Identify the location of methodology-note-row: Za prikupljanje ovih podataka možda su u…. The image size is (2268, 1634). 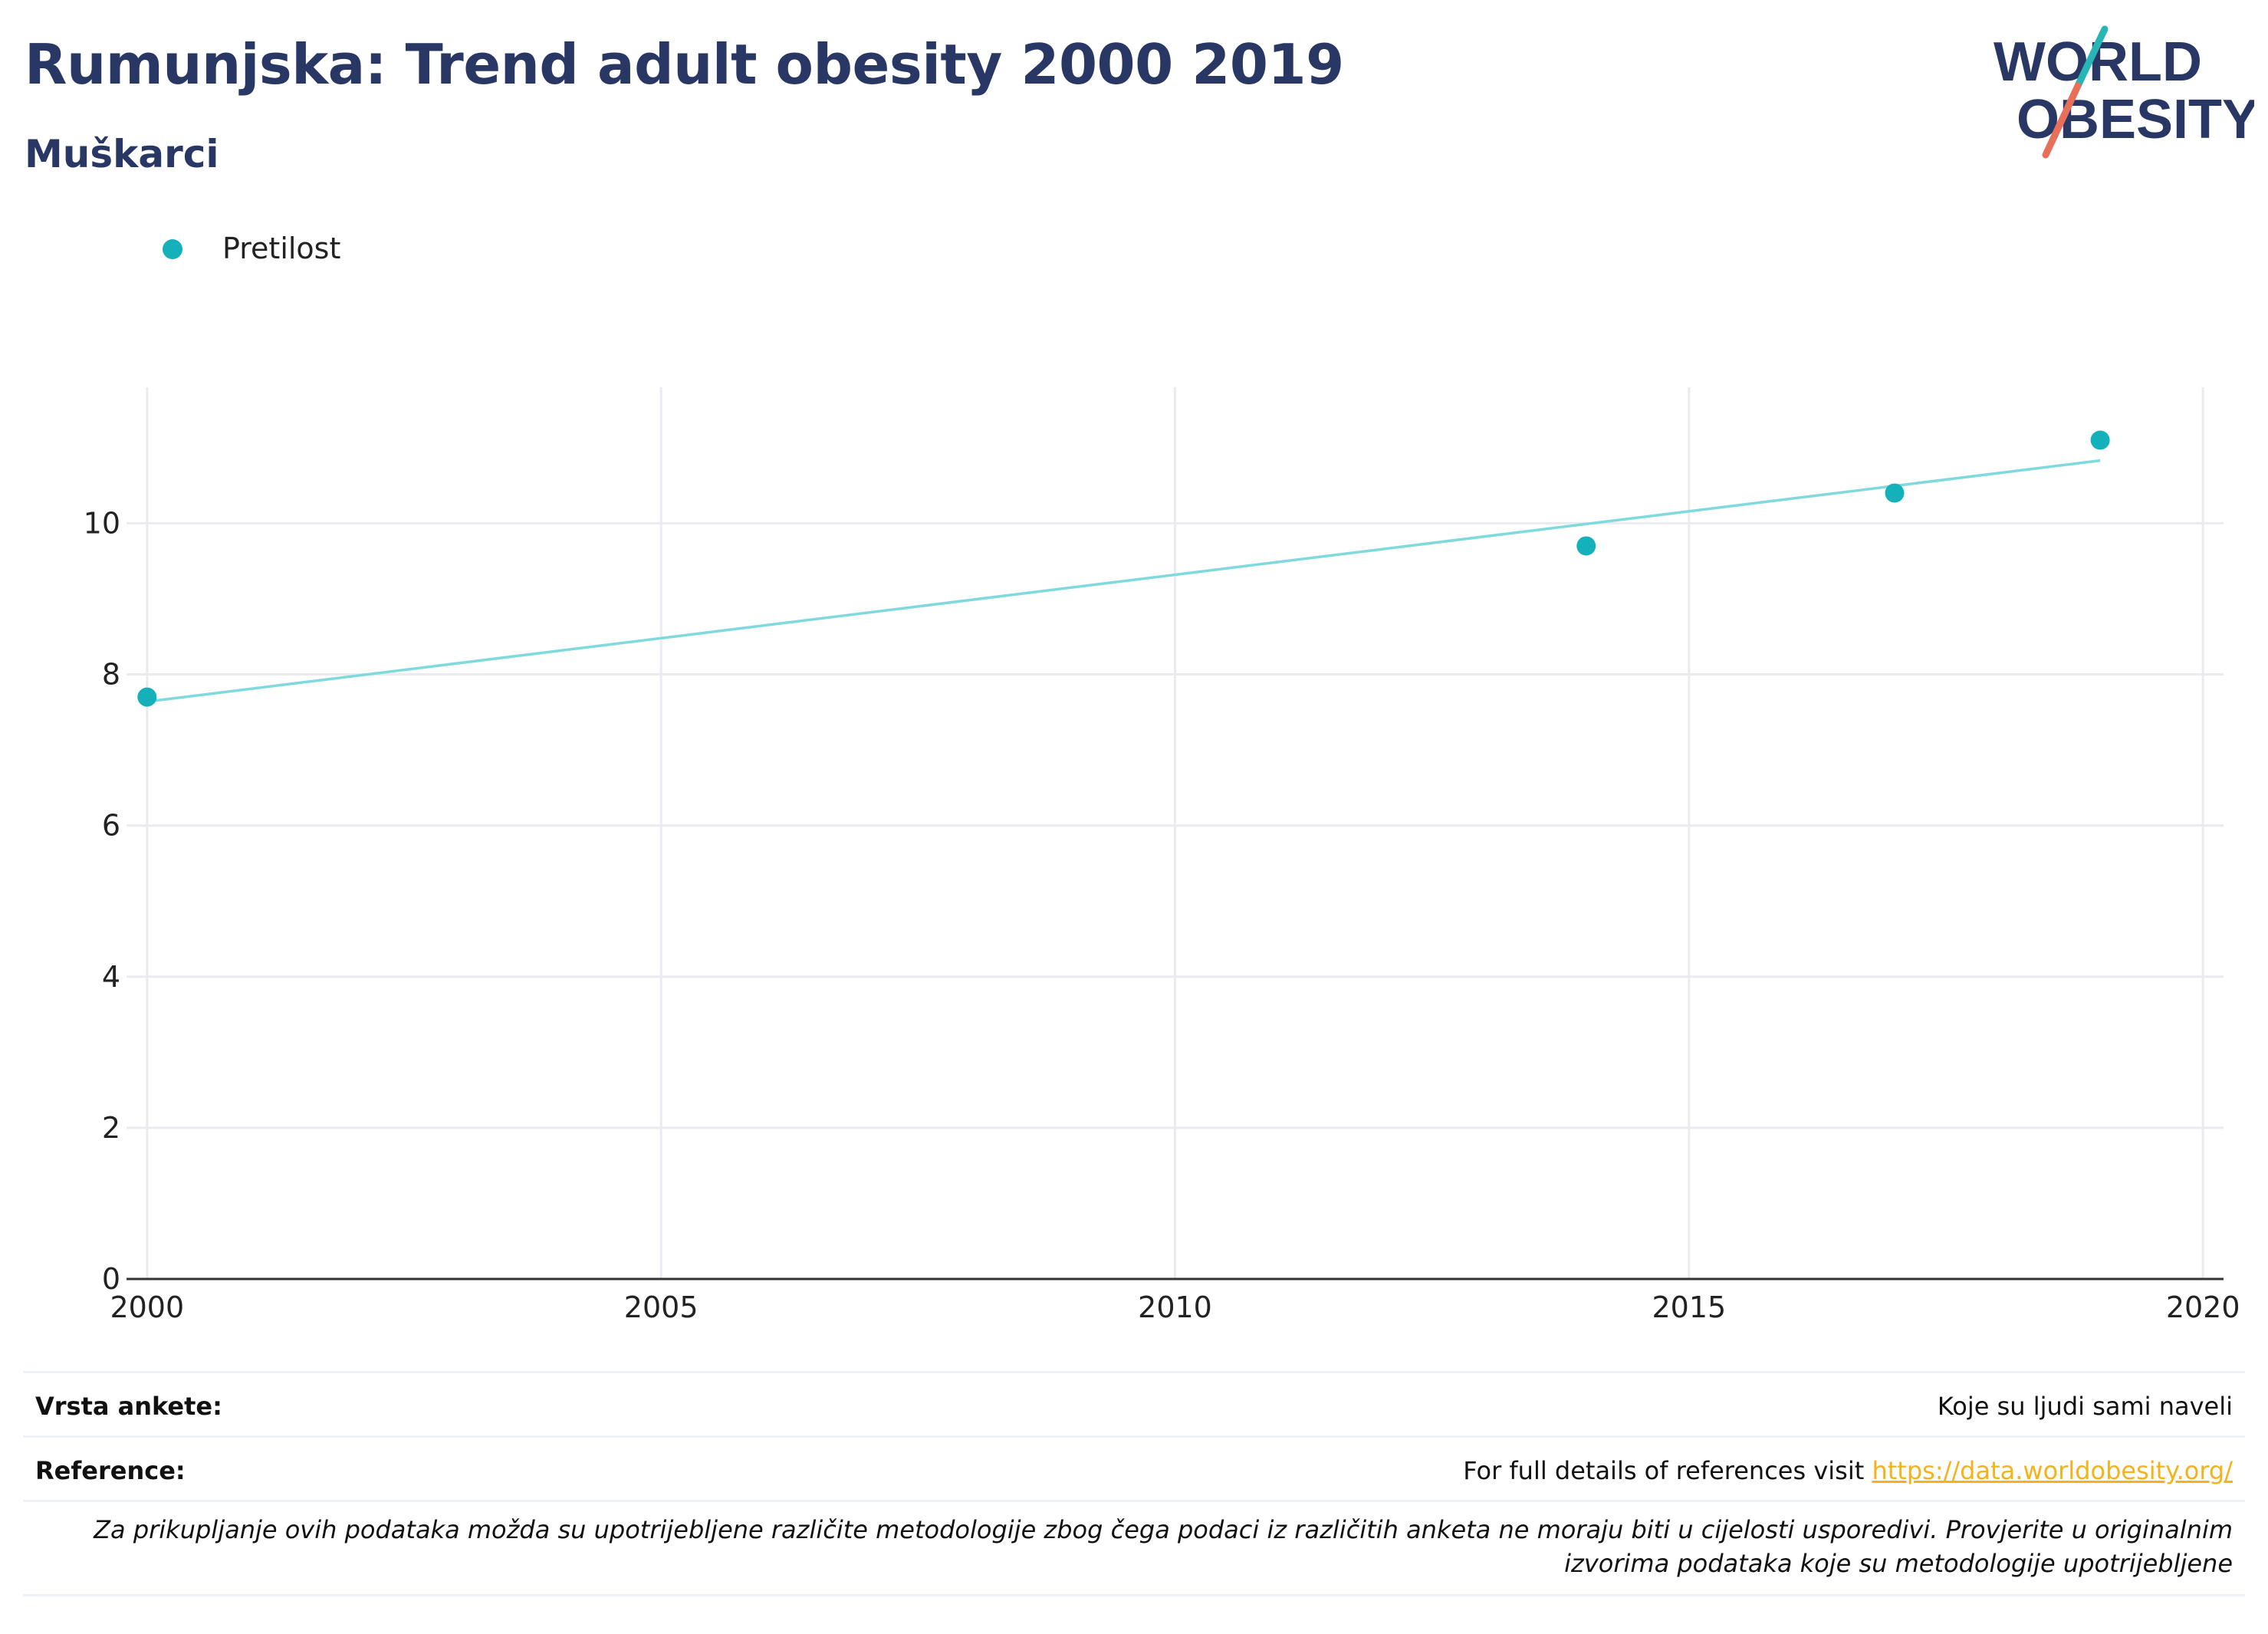
(1134, 1548).